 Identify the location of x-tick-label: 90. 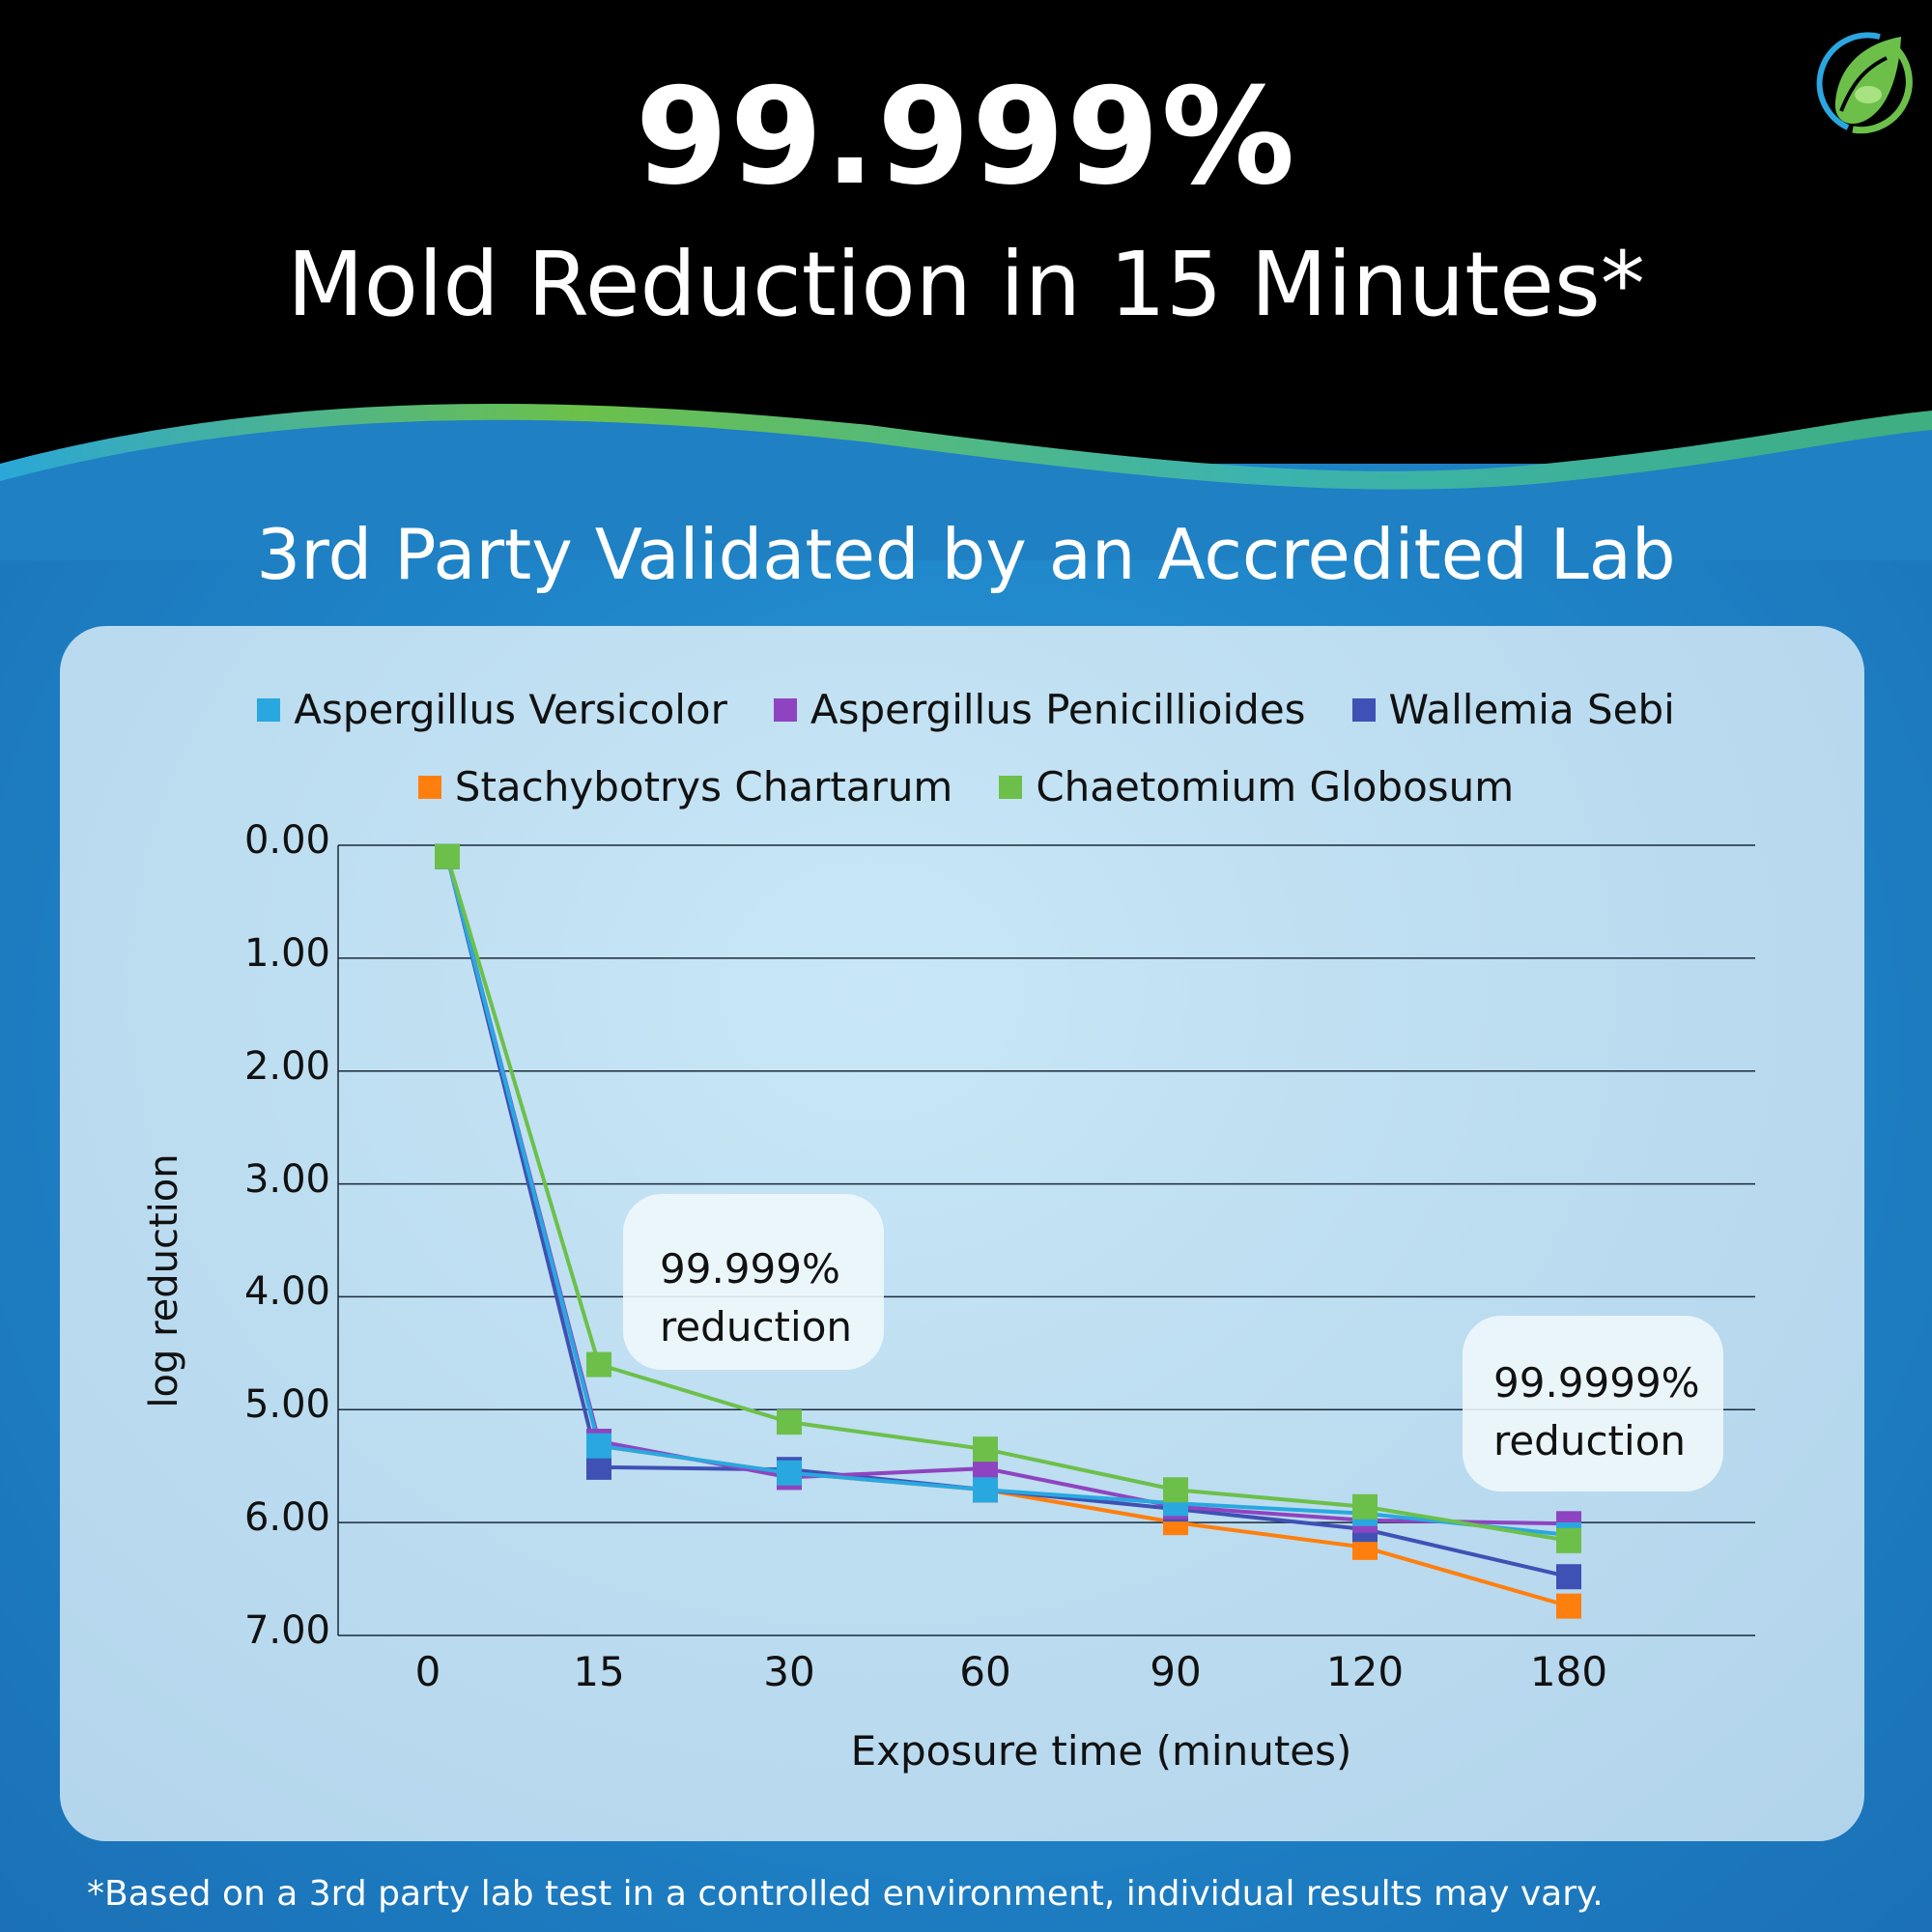
(1176, 1671).